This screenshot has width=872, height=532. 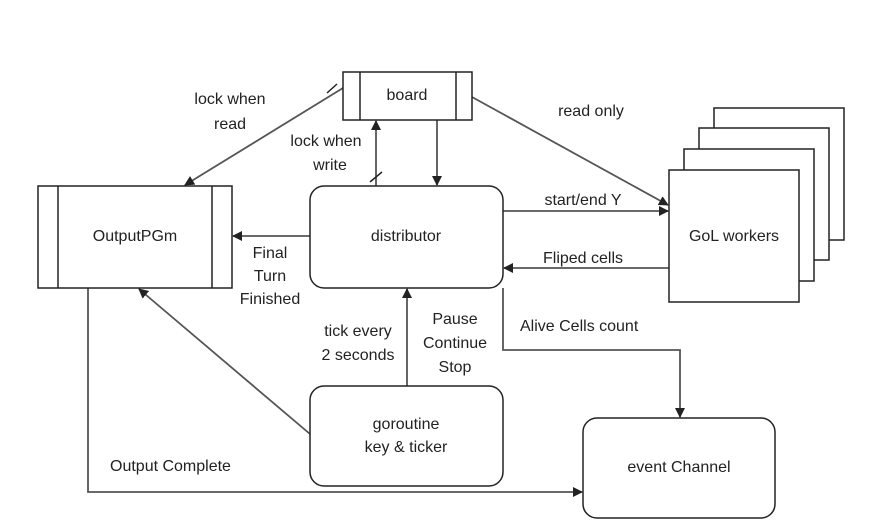 I want to click on node-output: OutputPGm, so click(x=135, y=237).